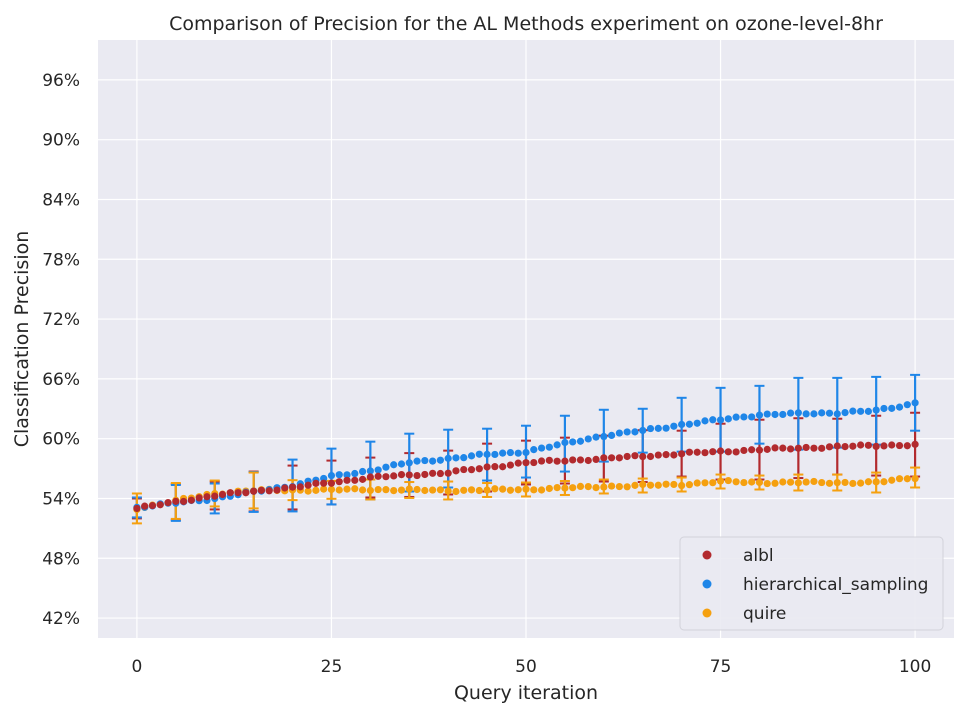 The width and height of the screenshot is (966, 716). Describe the element at coordinates (721, 667) in the screenshot. I see `x-tick-label: 75` at that location.